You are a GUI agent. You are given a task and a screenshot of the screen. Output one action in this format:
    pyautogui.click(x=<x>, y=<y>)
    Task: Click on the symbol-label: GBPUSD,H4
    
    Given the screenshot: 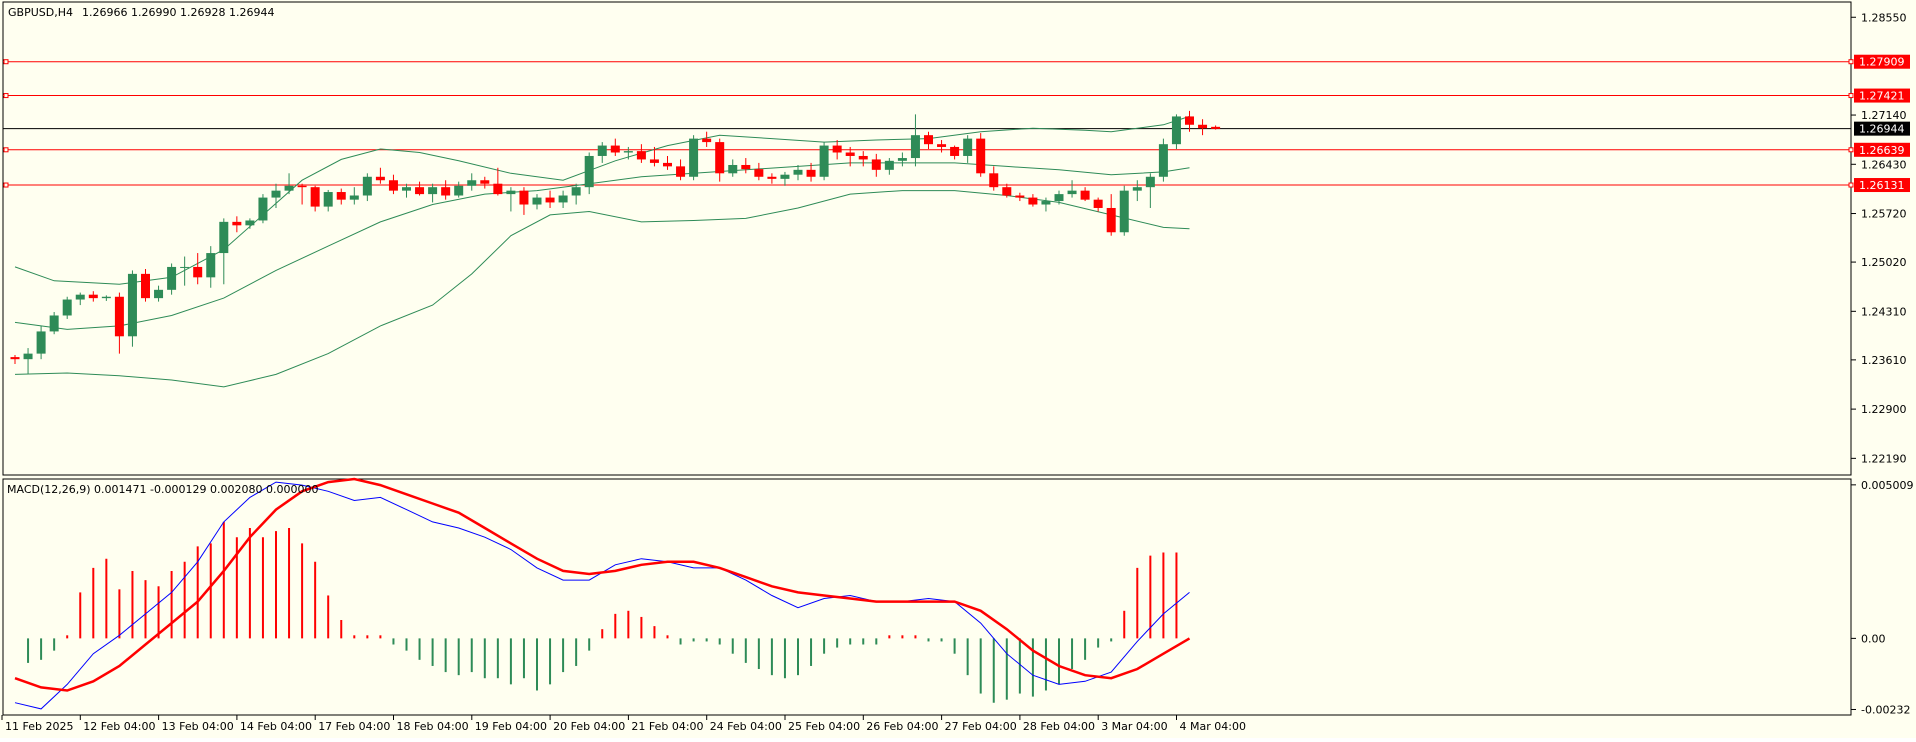 What is the action you would take?
    pyautogui.click(x=40, y=12)
    